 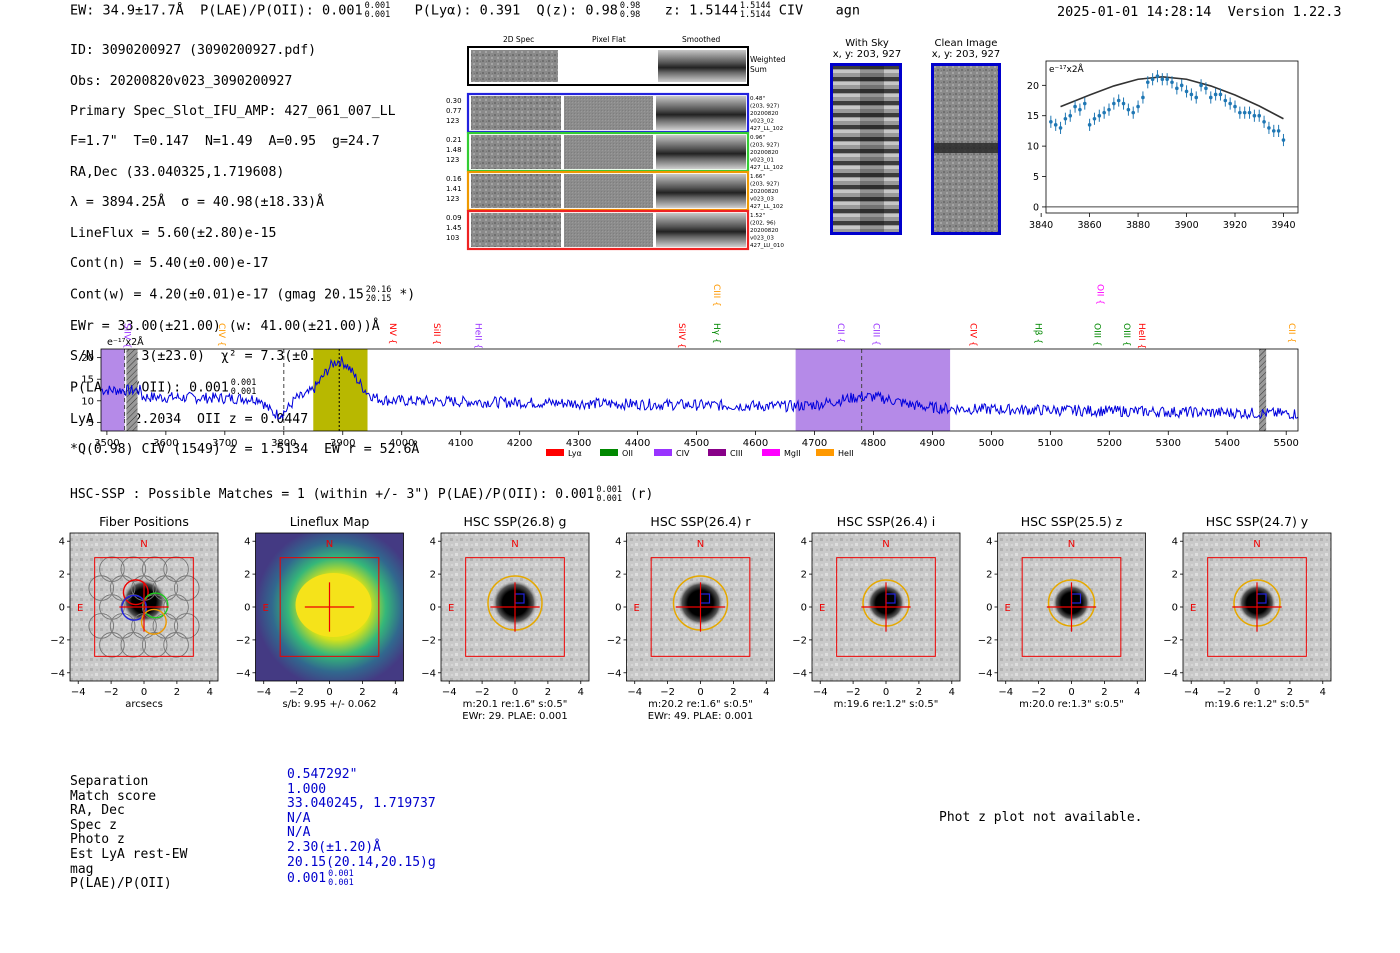 What do you see at coordinates (467, 10) in the screenshot?
I see `header-plya: P(Lyα): 0.391` at bounding box center [467, 10].